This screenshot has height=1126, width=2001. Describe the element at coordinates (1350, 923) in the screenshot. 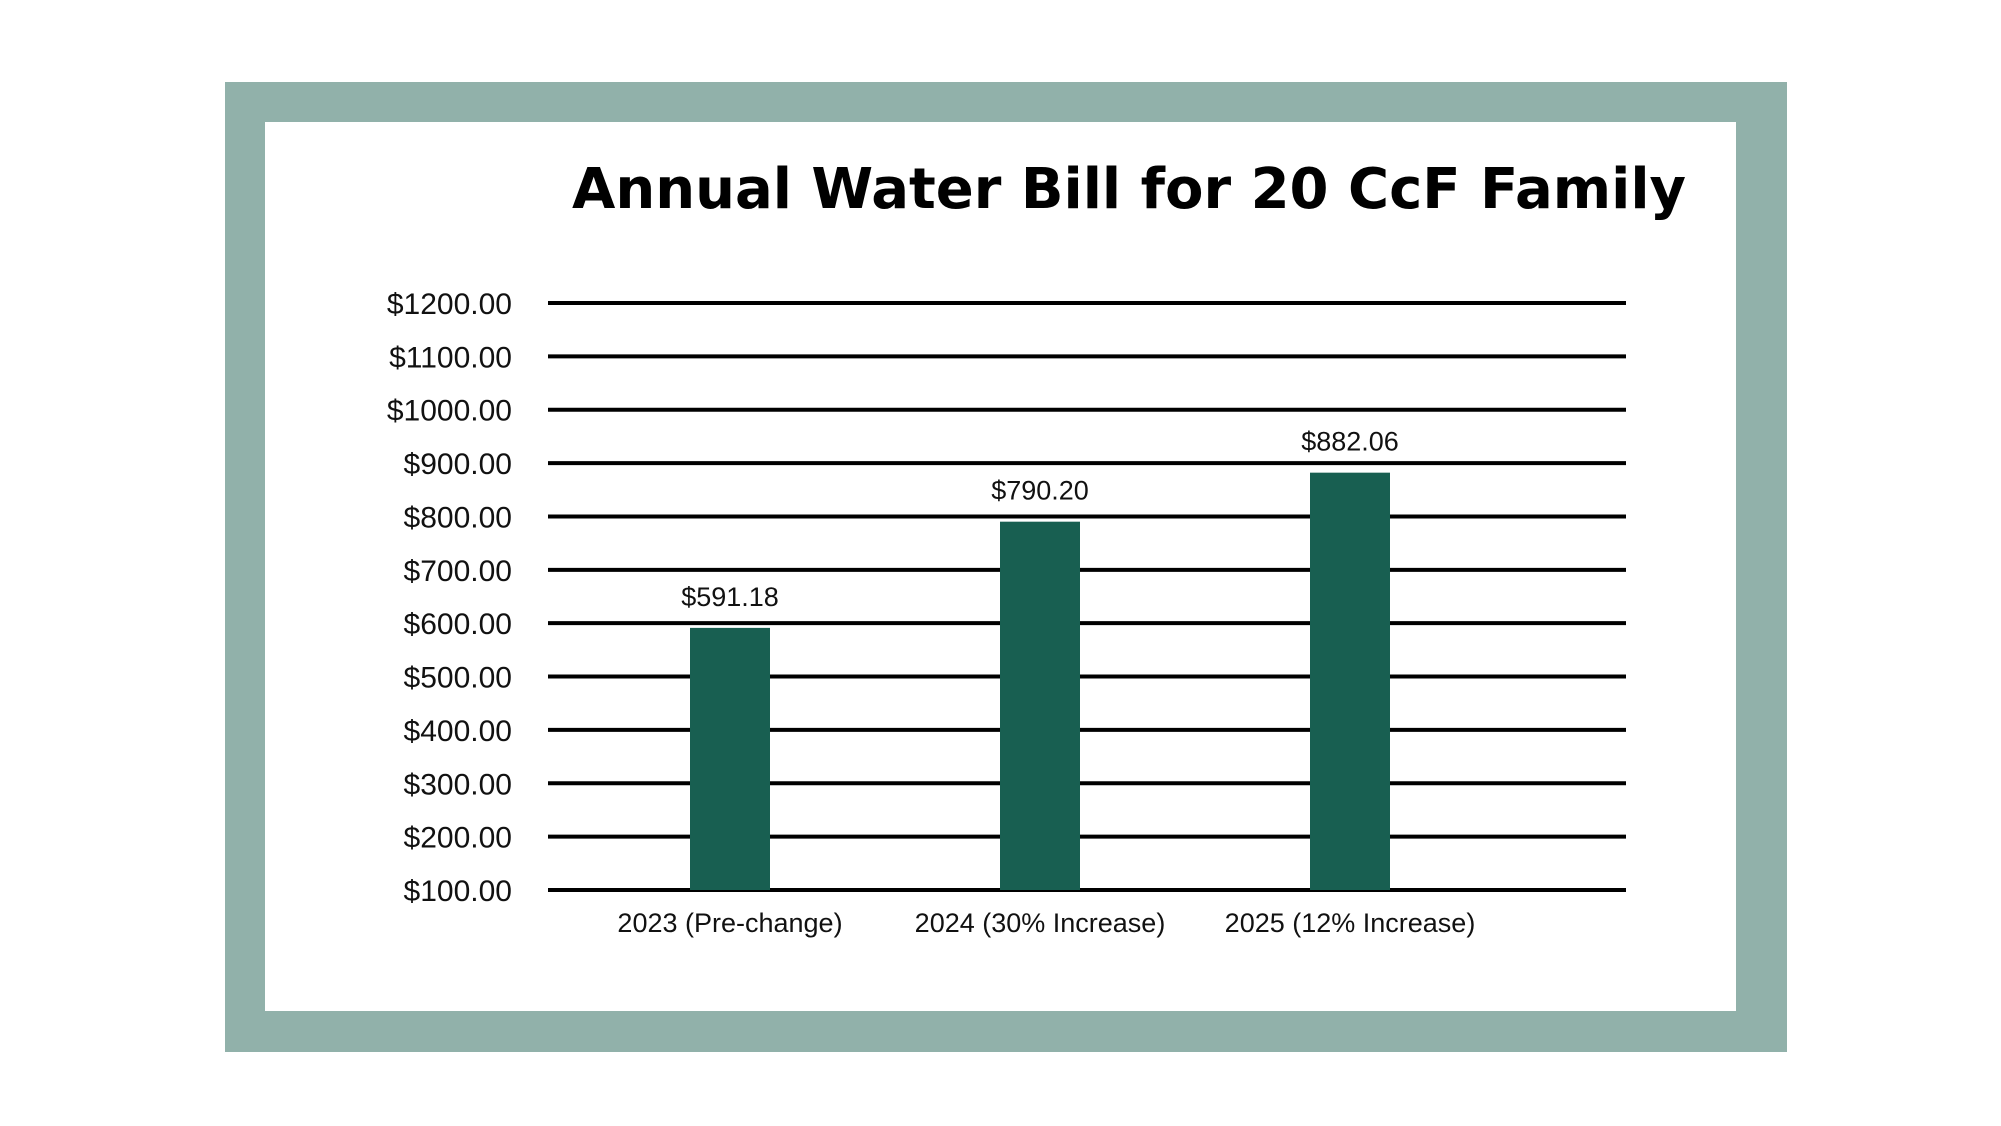

I see `x-tick-label: 2025 (12% Increase)` at that location.